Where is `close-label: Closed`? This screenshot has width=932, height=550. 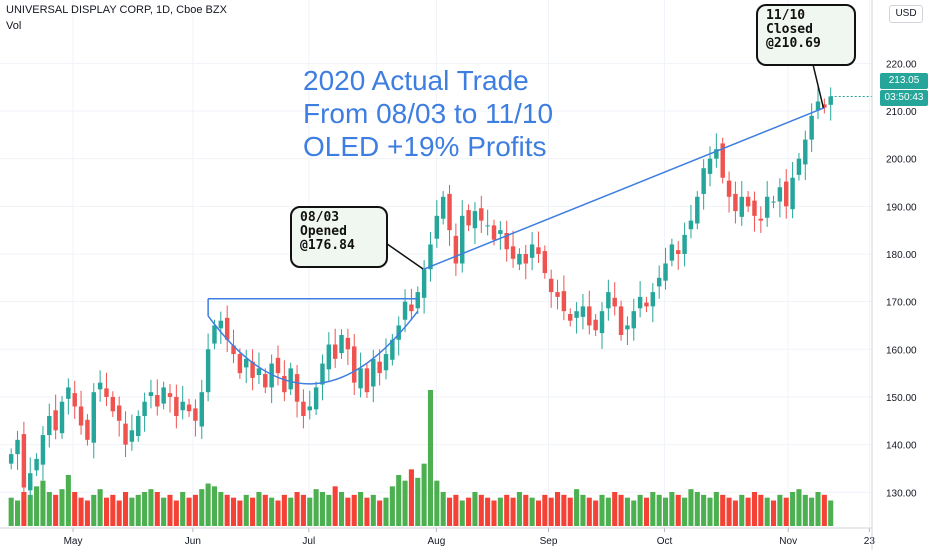
close-label: Closed is located at coordinates (789, 29).